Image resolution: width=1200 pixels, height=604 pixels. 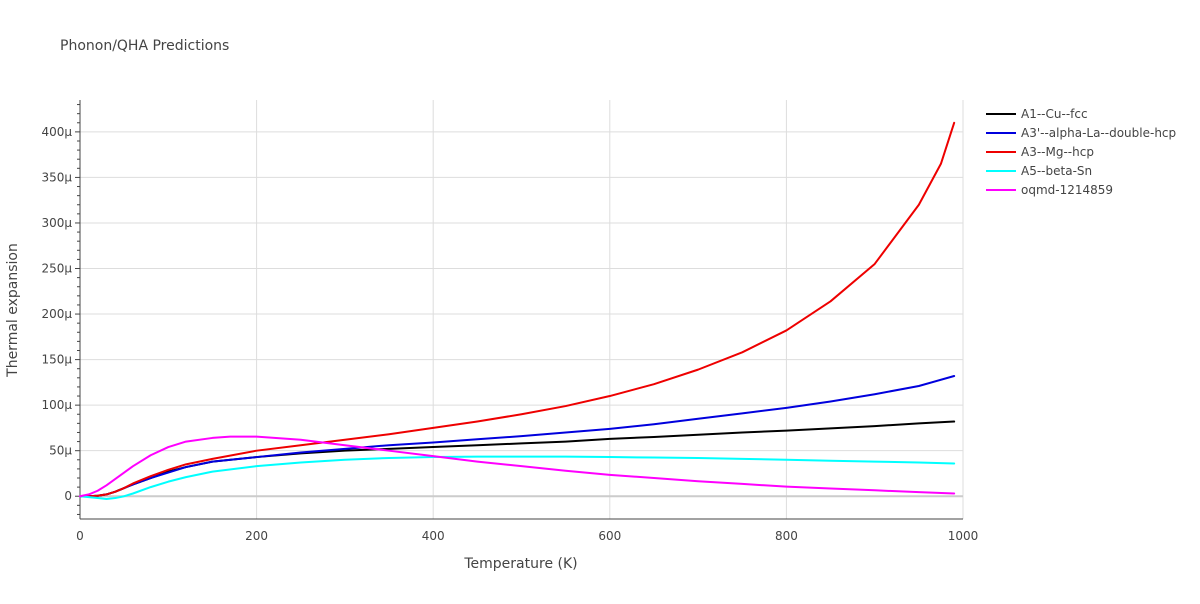 What do you see at coordinates (963, 536) in the screenshot?
I see `x-tick-label: 1000` at bounding box center [963, 536].